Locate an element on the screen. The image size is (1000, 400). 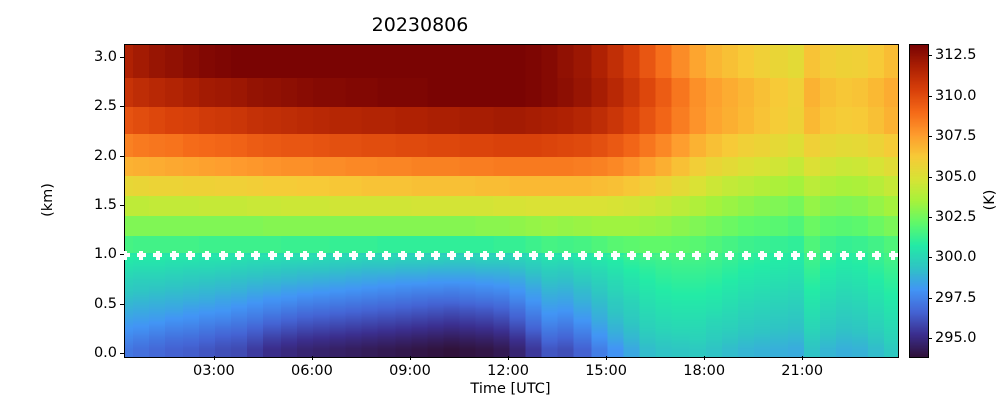
x-axis-label: Time [UTC] is located at coordinates (510, 389).